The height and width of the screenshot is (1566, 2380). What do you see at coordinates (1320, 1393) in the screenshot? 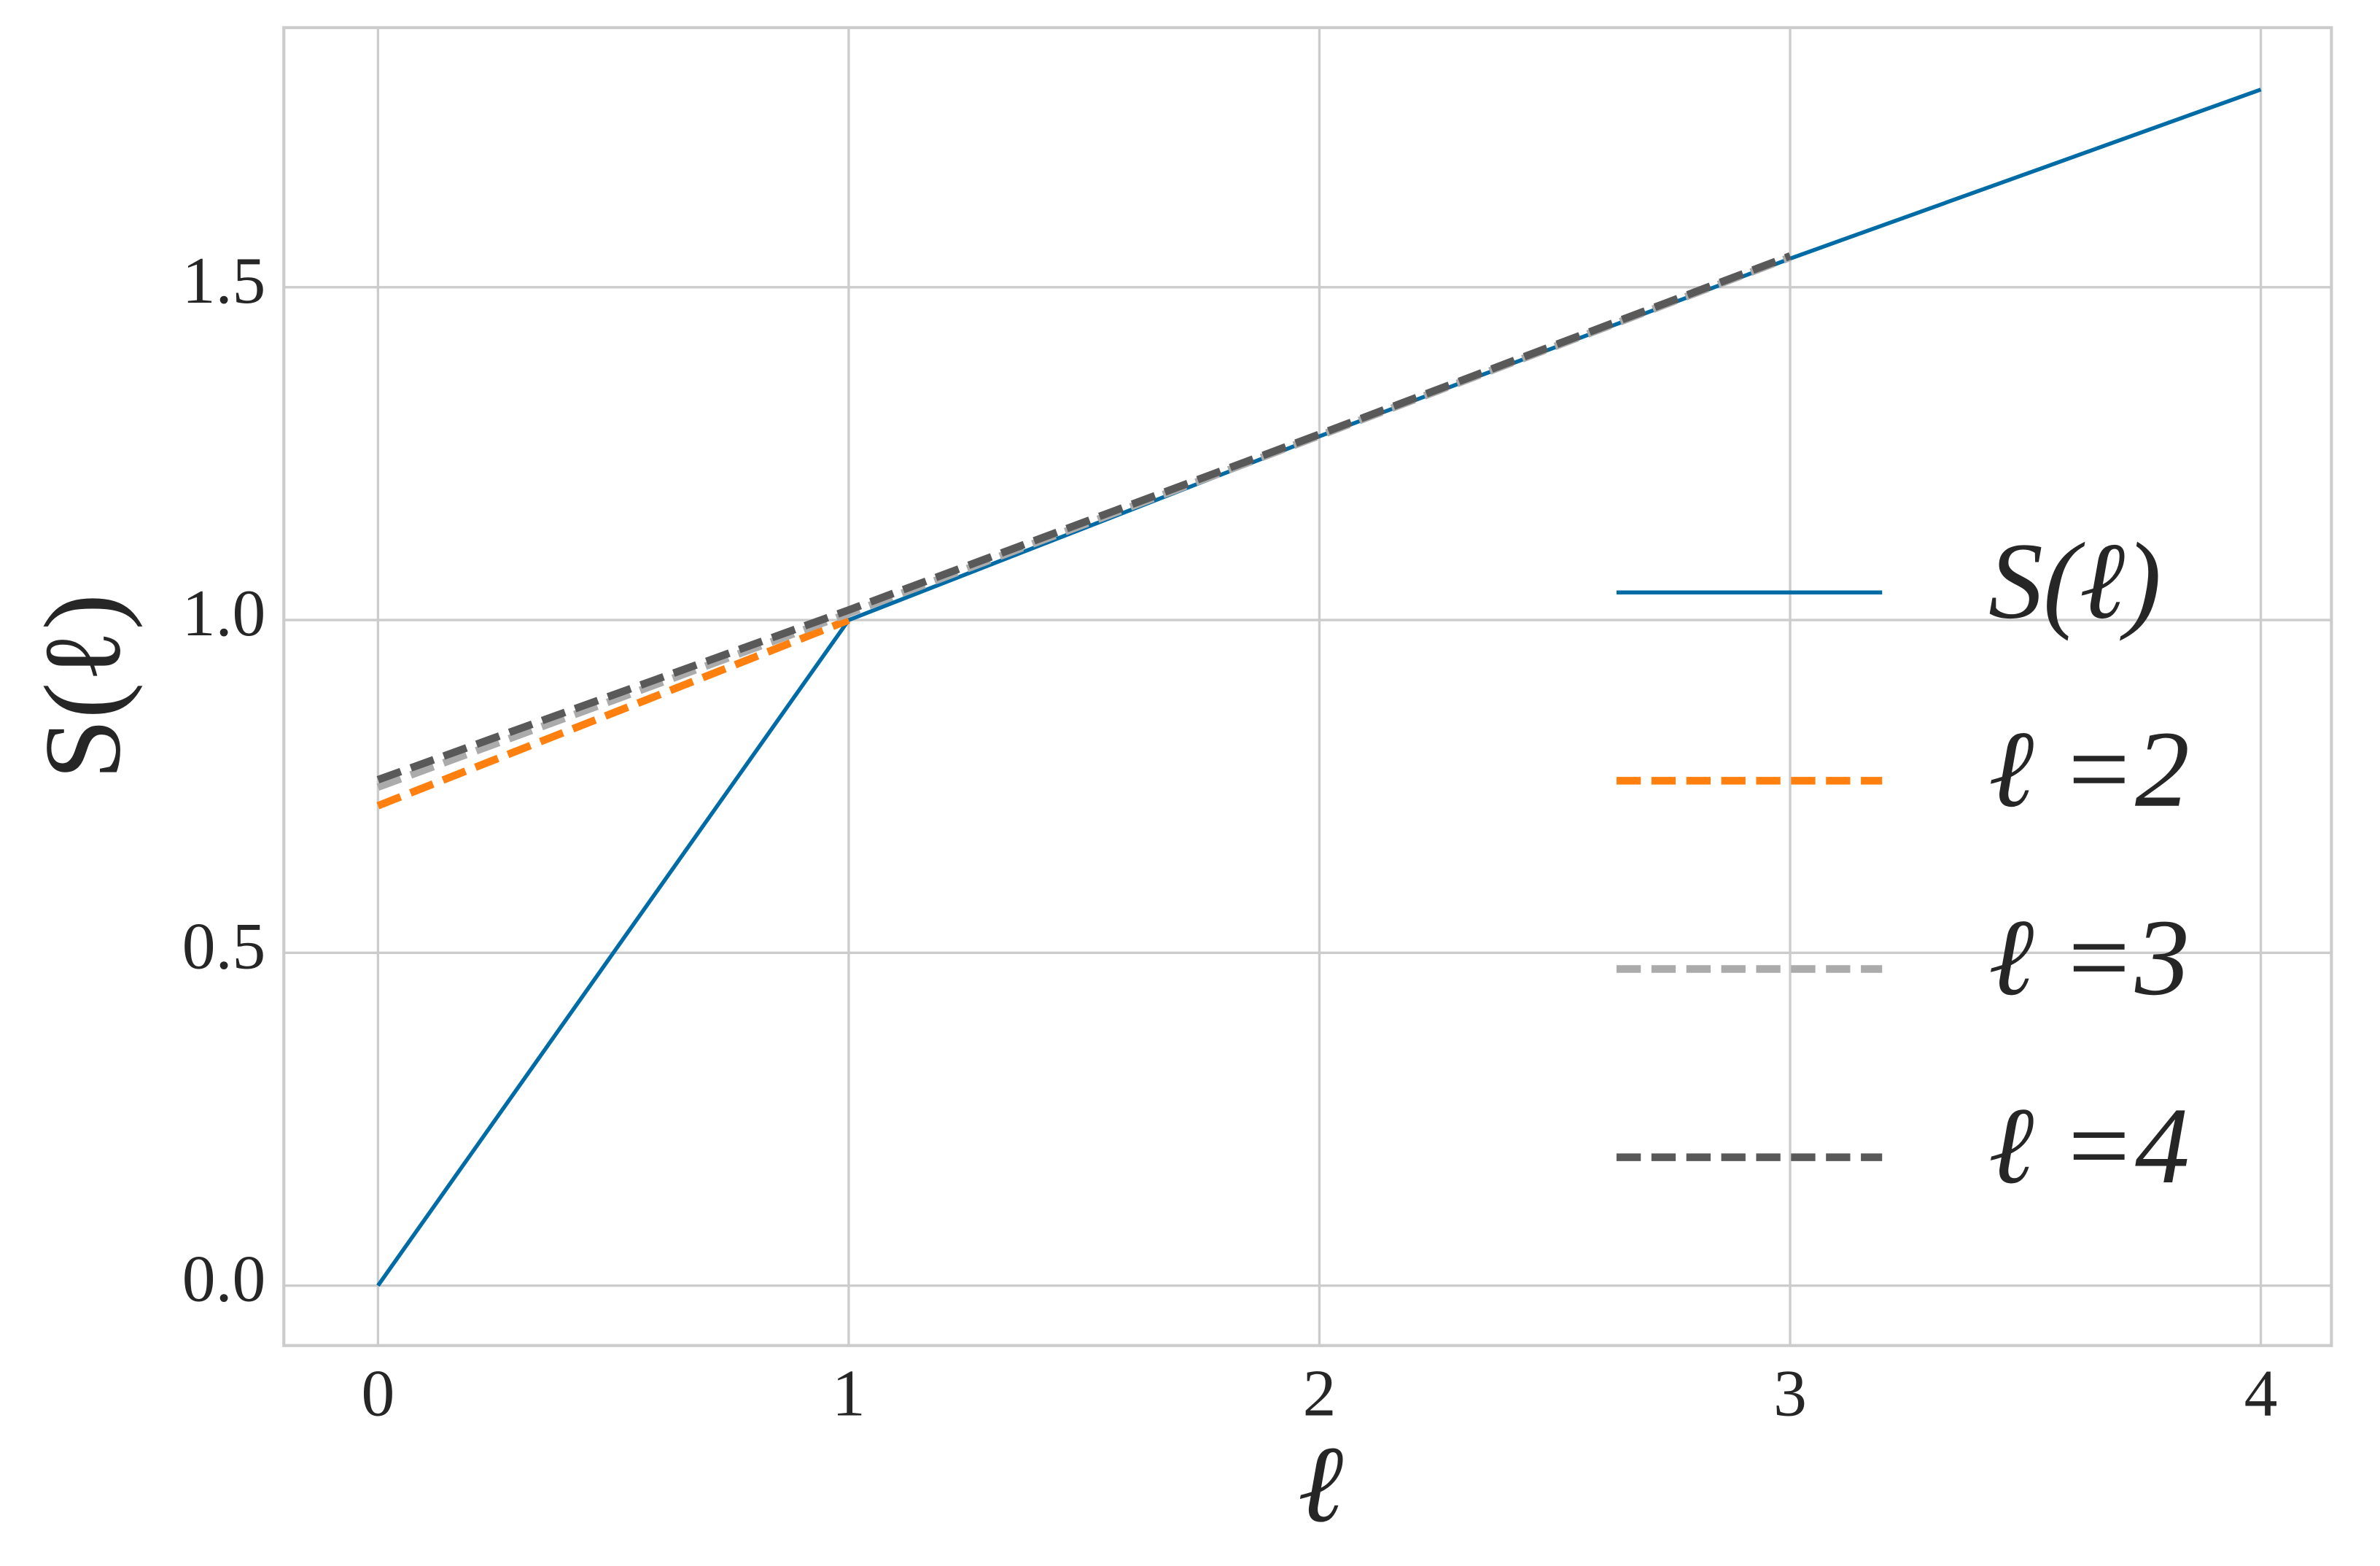
I see `x-tick-label: 2` at bounding box center [1320, 1393].